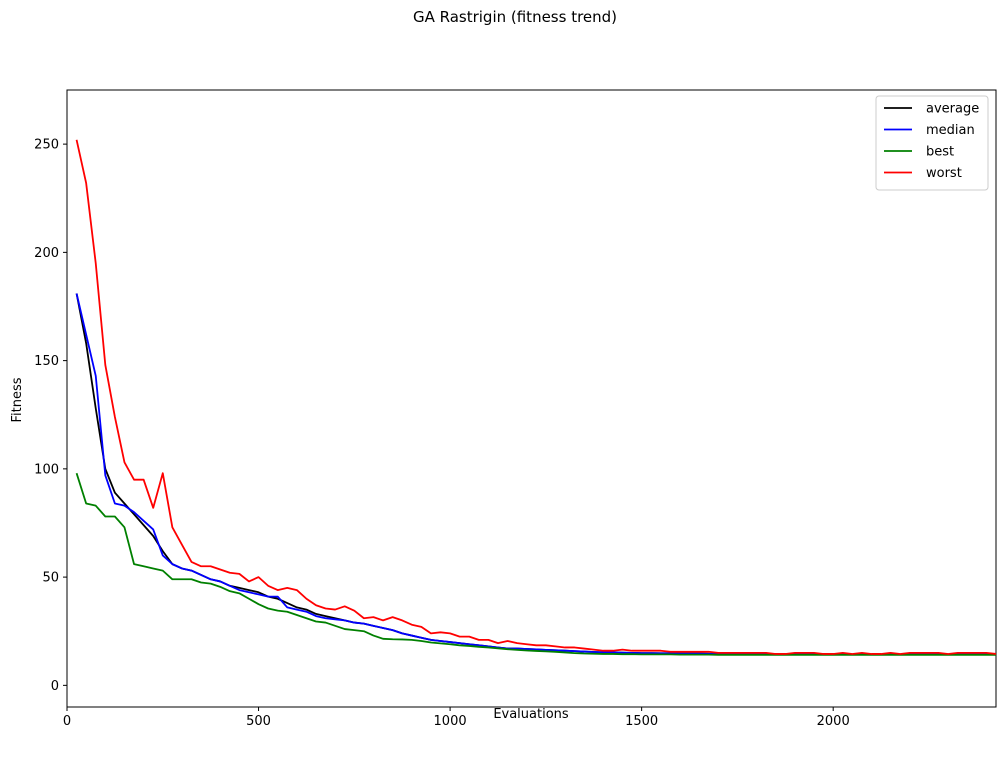 This screenshot has height=759, width=1005. Describe the element at coordinates (258, 721) in the screenshot. I see `x-tick-label: 500` at that location.